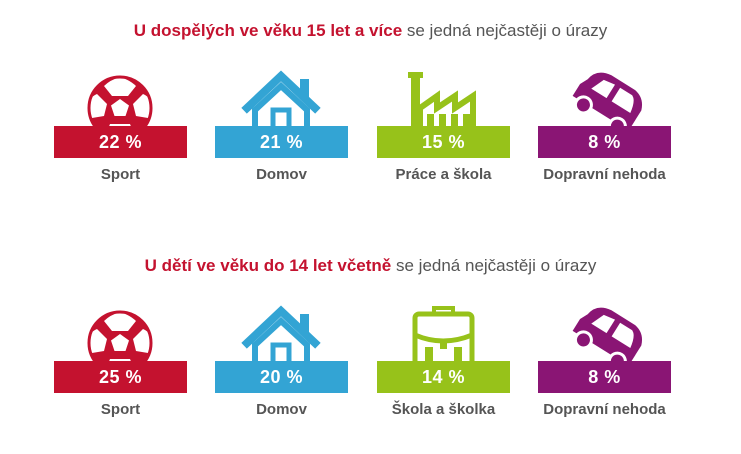 This screenshot has width=741, height=454. I want to click on adults-nehoda-label: Dopravní nehoda, so click(604, 174).